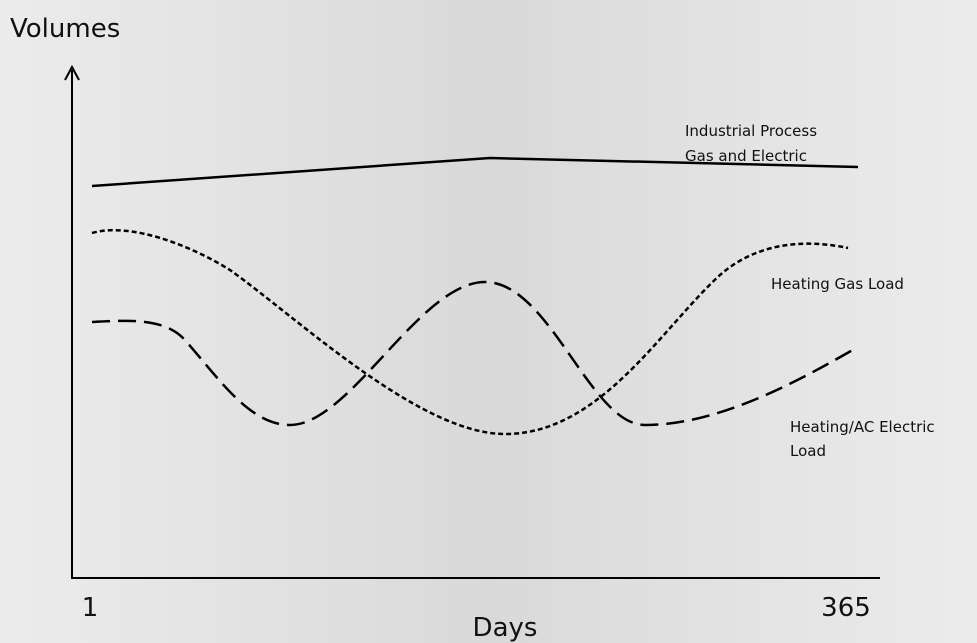 The image size is (977, 643). Describe the element at coordinates (862, 427) in the screenshot. I see `series-label: Heating/AC Electric` at that location.